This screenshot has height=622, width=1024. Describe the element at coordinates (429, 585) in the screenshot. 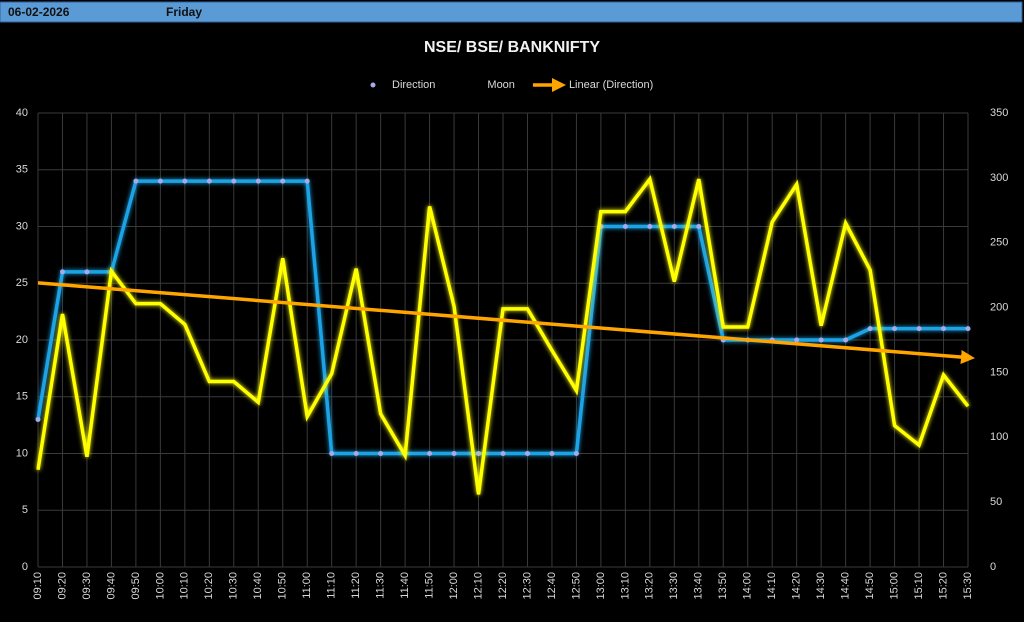

I see `x-tick-label: 11:50` at that location.